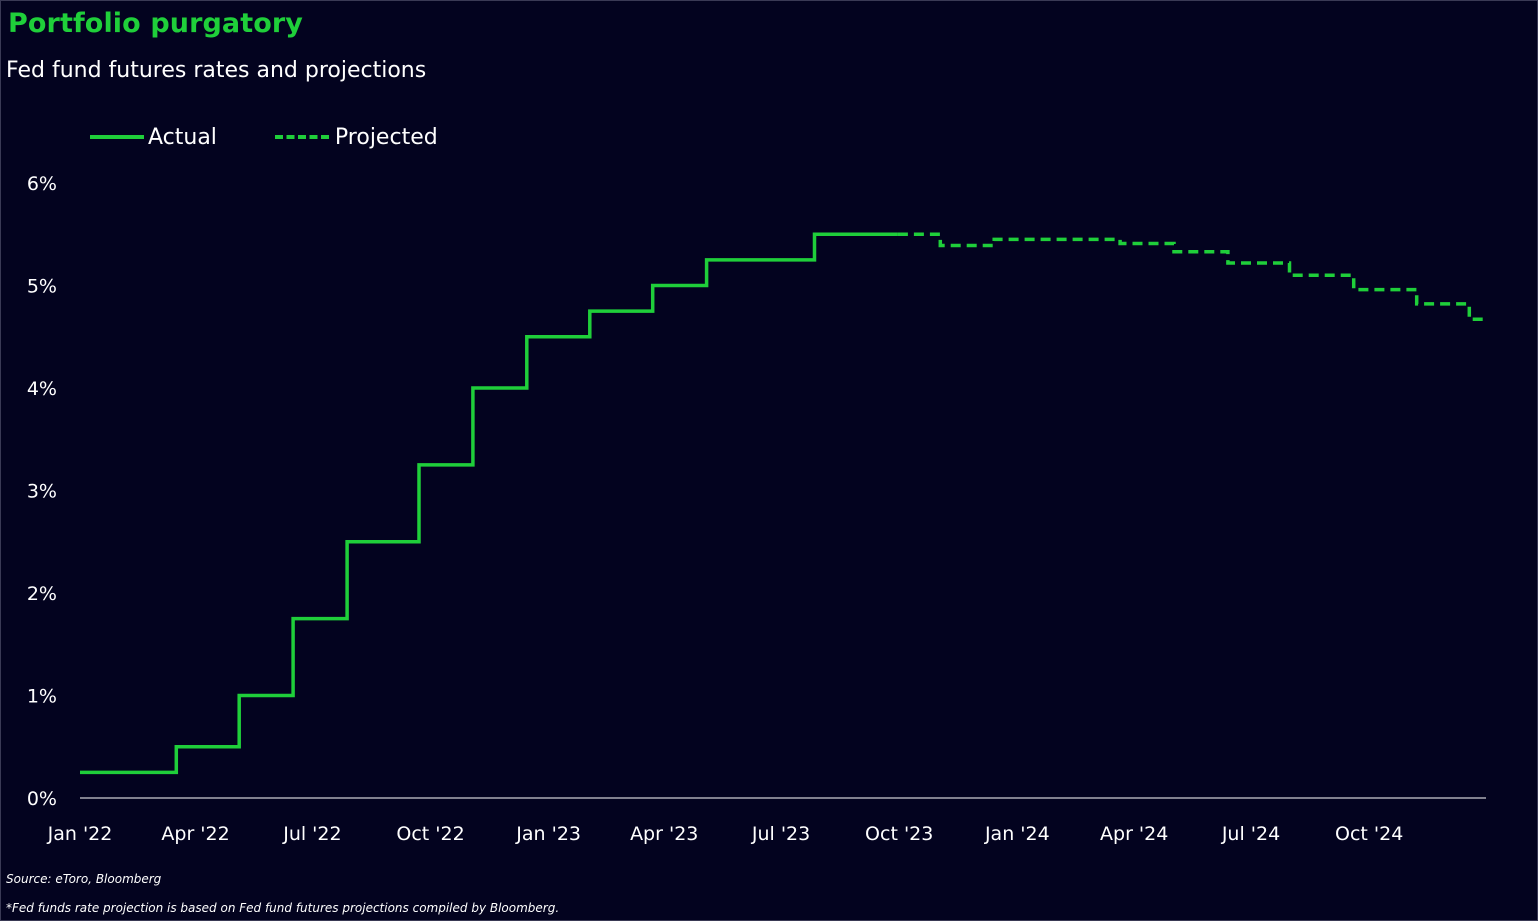 This screenshot has width=1538, height=921. Describe the element at coordinates (548, 834) in the screenshot. I see `x-tick-label: Jan '23` at that location.